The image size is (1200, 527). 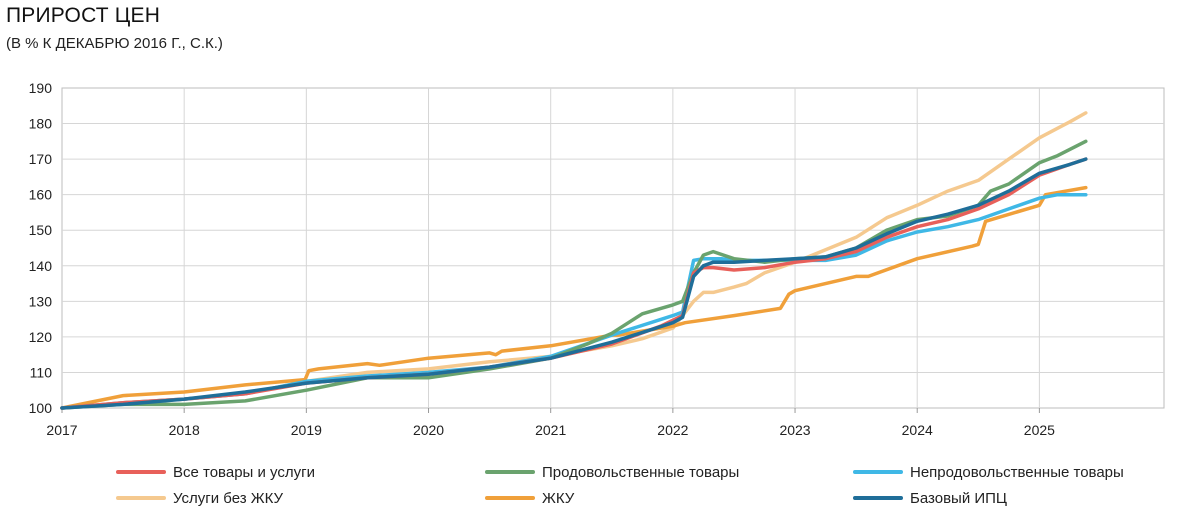 I want to click on legend-label: Базовый ИПЦ, so click(x=958, y=498).